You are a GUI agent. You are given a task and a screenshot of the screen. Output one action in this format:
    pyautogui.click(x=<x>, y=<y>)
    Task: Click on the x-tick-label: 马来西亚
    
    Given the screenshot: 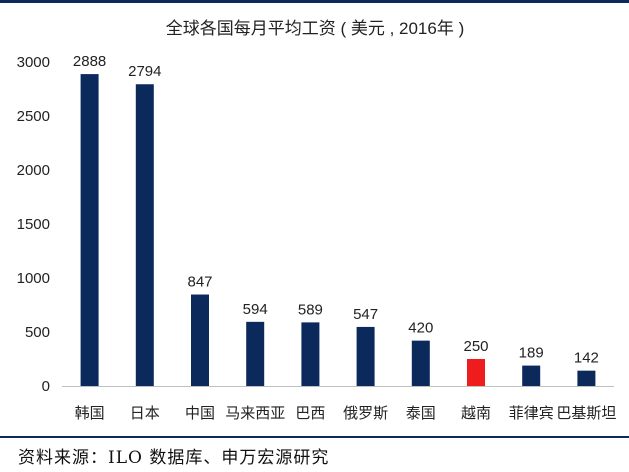 What is the action you would take?
    pyautogui.click(x=255, y=413)
    